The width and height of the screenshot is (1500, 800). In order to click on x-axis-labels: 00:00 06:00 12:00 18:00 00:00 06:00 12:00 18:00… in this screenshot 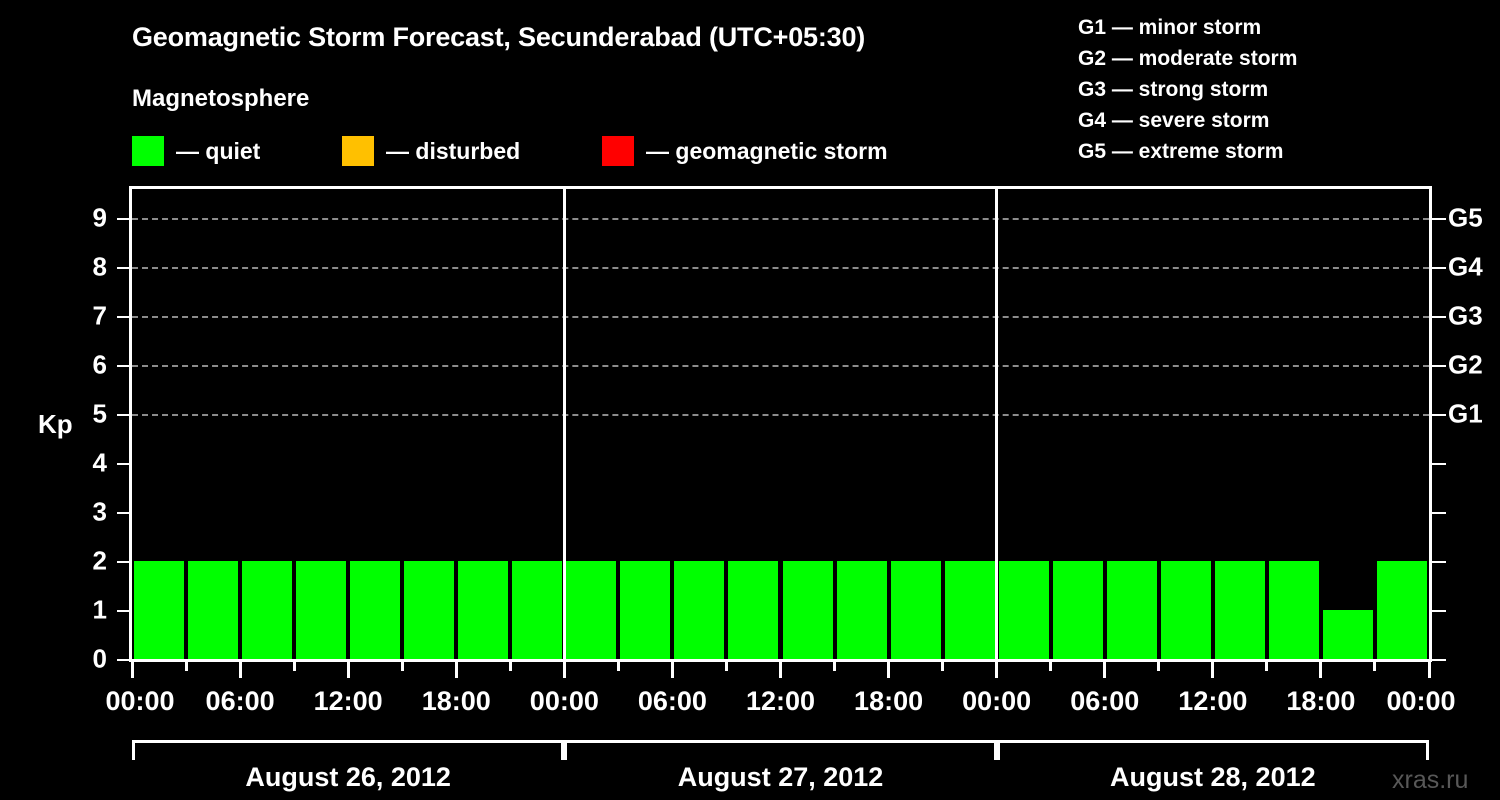, I will do `click(750, 704)`.